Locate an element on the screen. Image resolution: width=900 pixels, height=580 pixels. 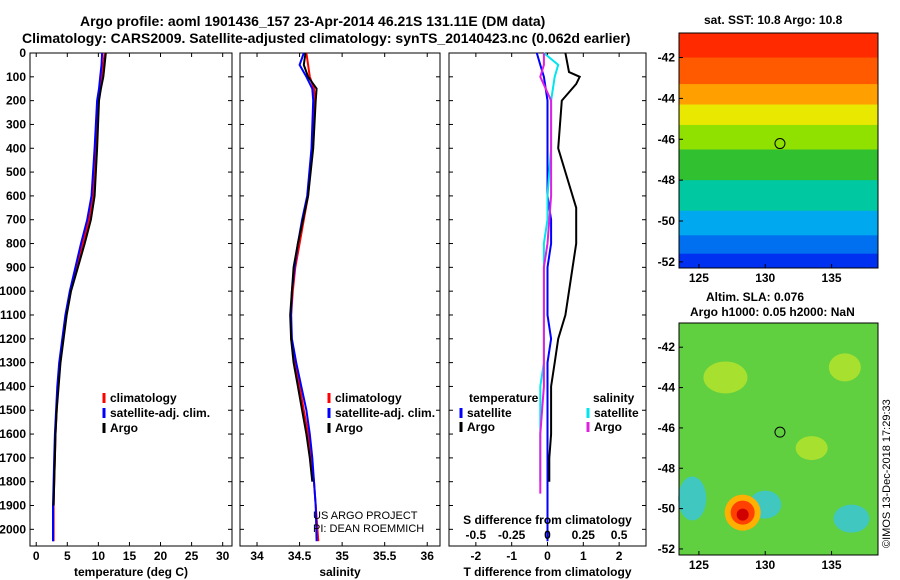
sla-map-subtitle: Argo h1000: 0.05 h2000: NaN is located at coordinates (772, 312).